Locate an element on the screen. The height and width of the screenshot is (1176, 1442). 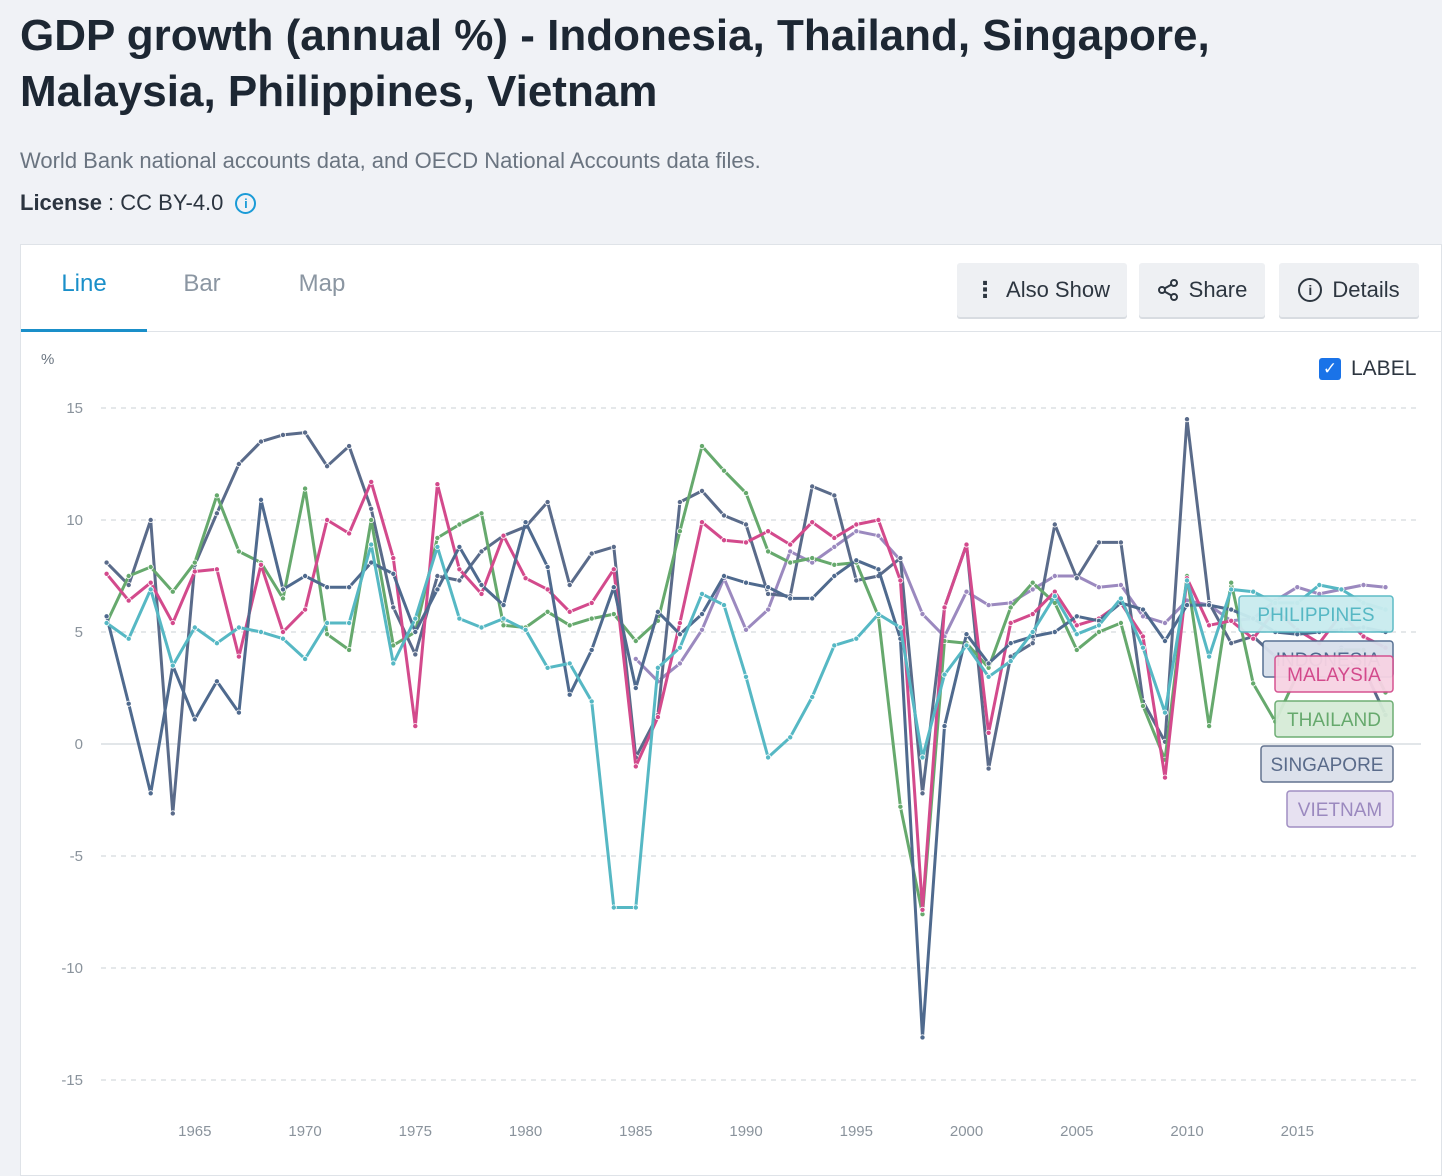
share-button: Share is located at coordinates (1202, 290).